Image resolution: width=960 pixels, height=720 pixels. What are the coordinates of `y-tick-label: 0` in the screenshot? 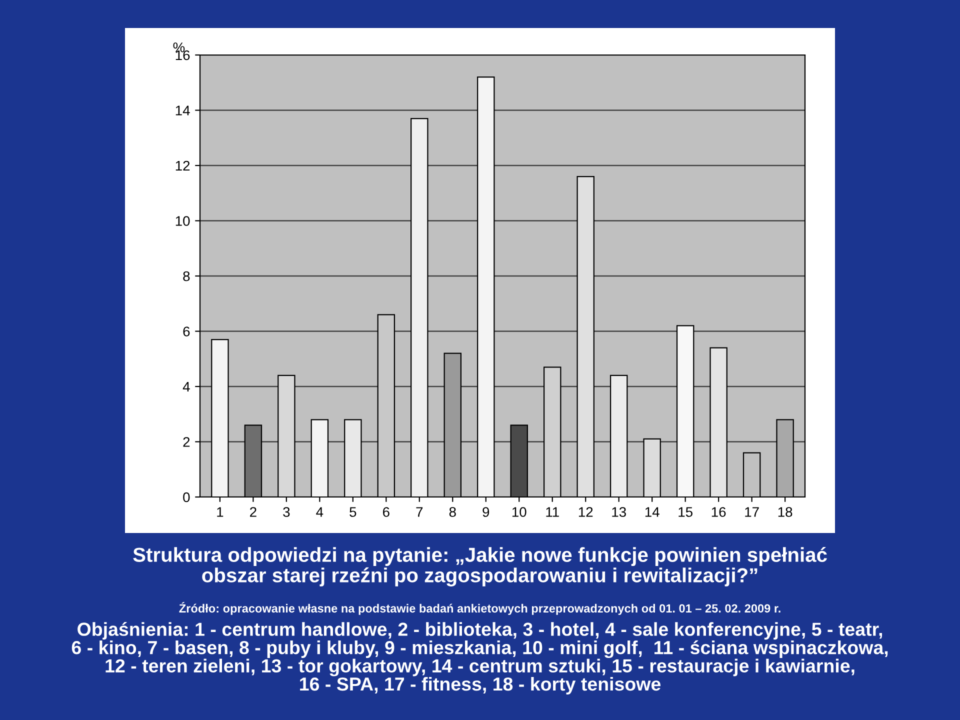 It's located at (186, 497).